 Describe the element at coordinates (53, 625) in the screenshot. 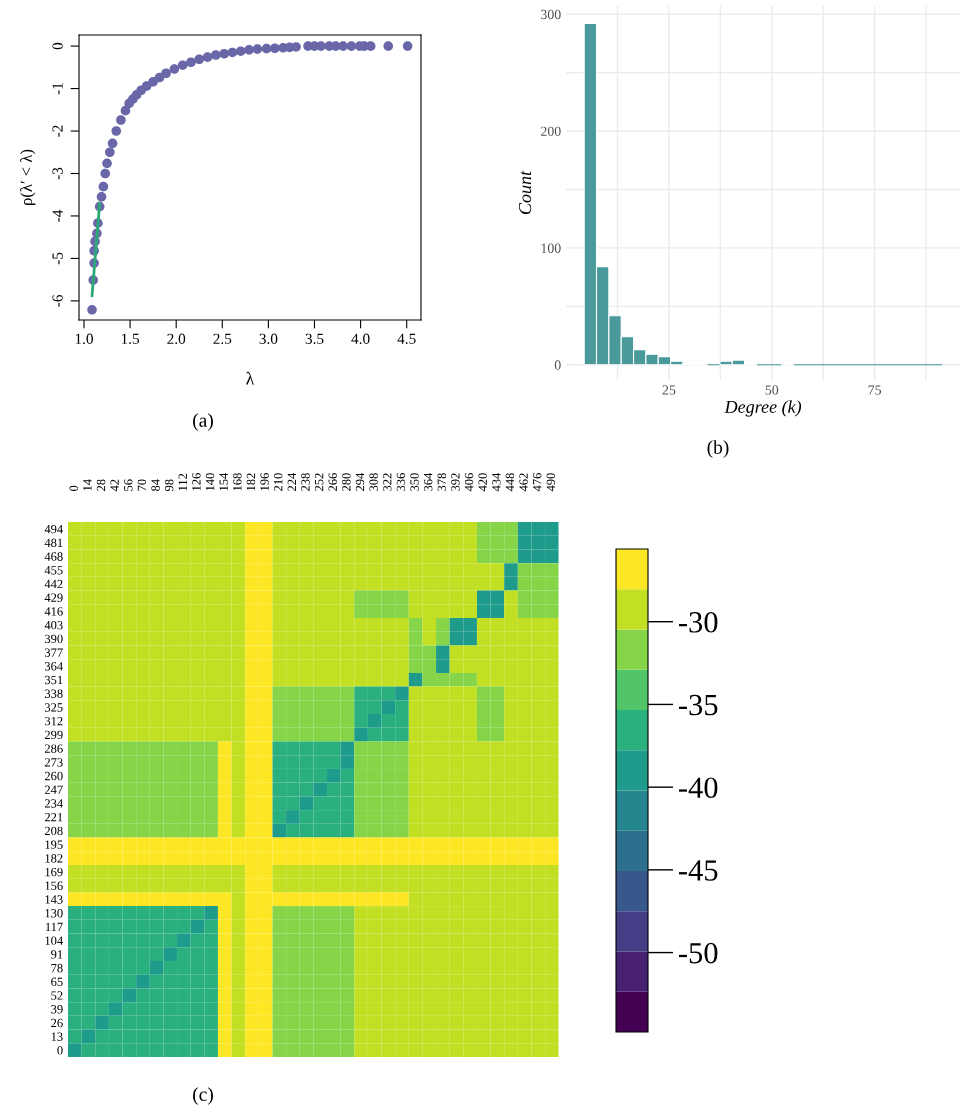

I see `y-tick-label: 403` at that location.